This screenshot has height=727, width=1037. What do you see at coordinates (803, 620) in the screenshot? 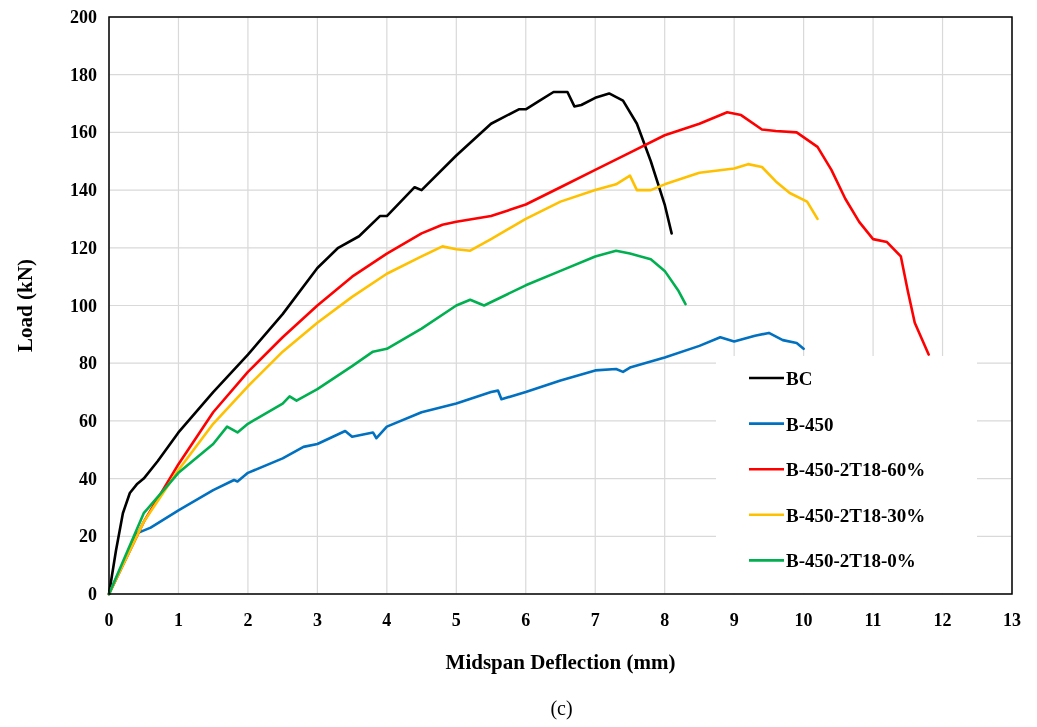
I see `x-tick-label: 10` at bounding box center [803, 620].